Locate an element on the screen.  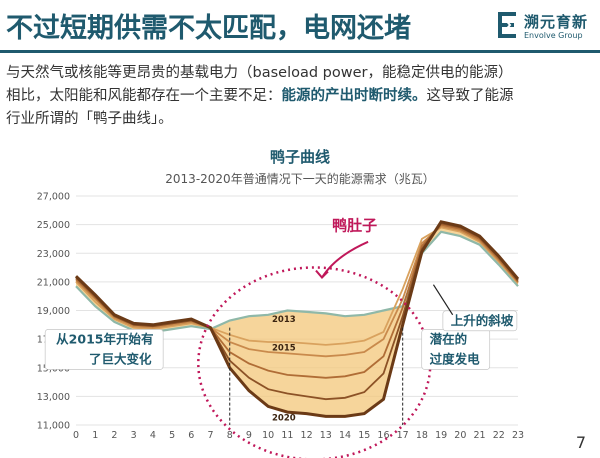
x-tick-label: 0 is located at coordinates (76, 435).